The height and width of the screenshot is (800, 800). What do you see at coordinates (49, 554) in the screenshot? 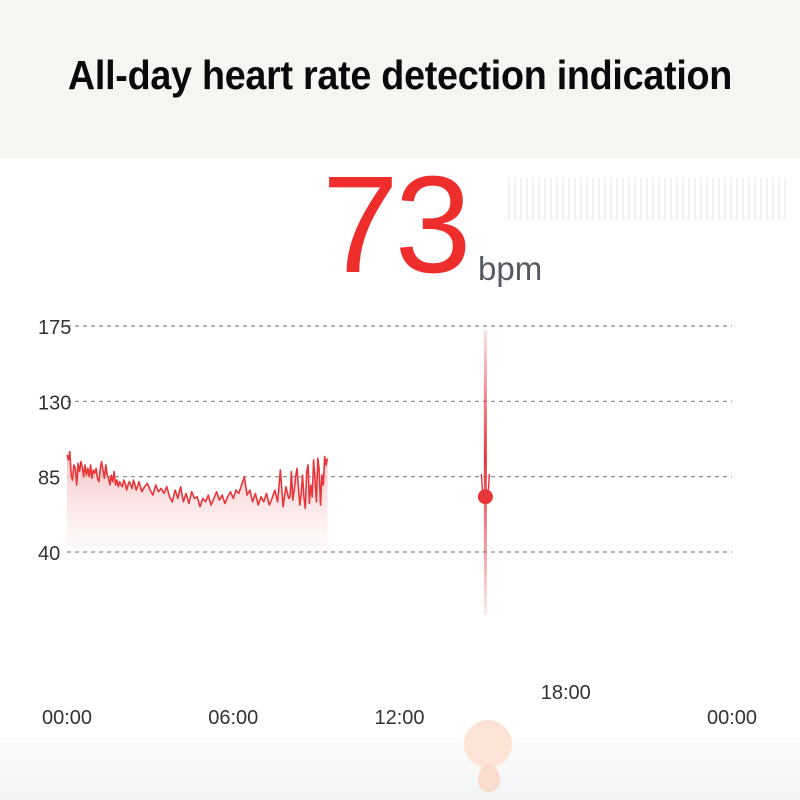
I see `y-tick-label-40: 40` at bounding box center [49, 554].